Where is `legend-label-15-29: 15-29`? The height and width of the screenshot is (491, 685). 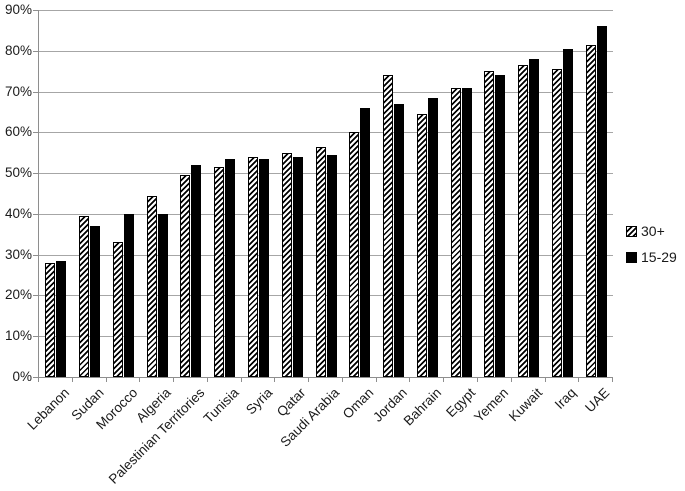
legend-label-15-29: 15-29 is located at coordinates (659, 257).